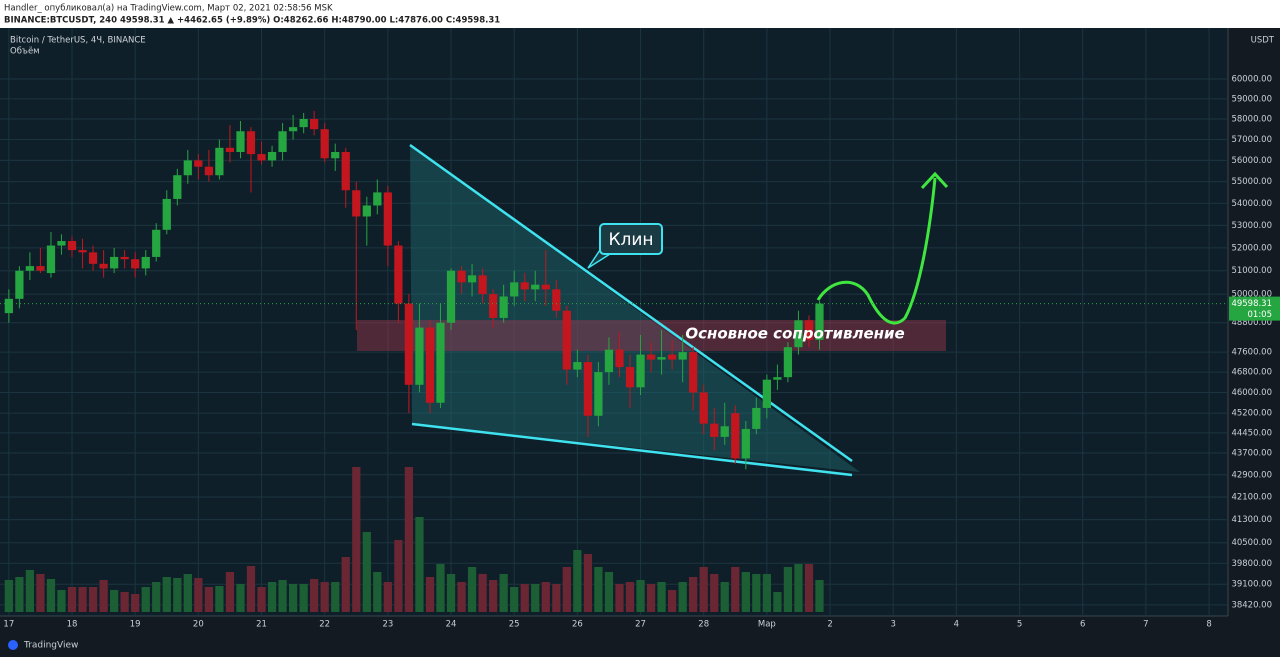  Describe the element at coordinates (1251, 79) in the screenshot. I see `y-tick-label: 60000.00` at that location.